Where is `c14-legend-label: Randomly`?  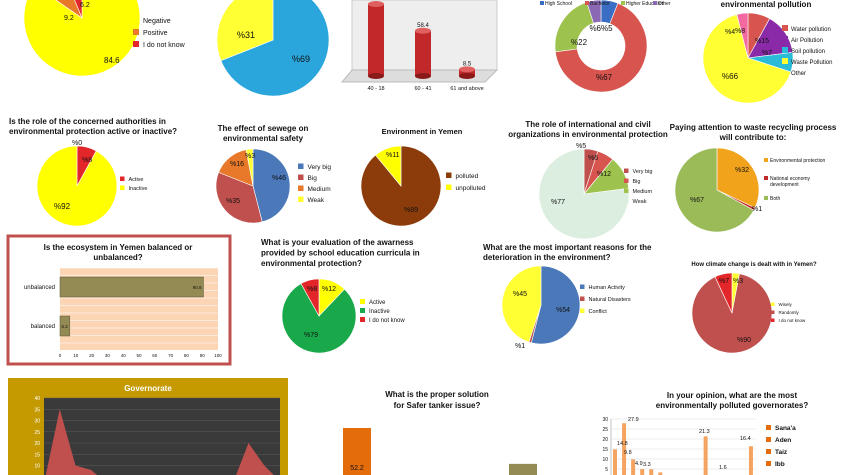 c14-legend-label: Randomly is located at coordinates (789, 312).